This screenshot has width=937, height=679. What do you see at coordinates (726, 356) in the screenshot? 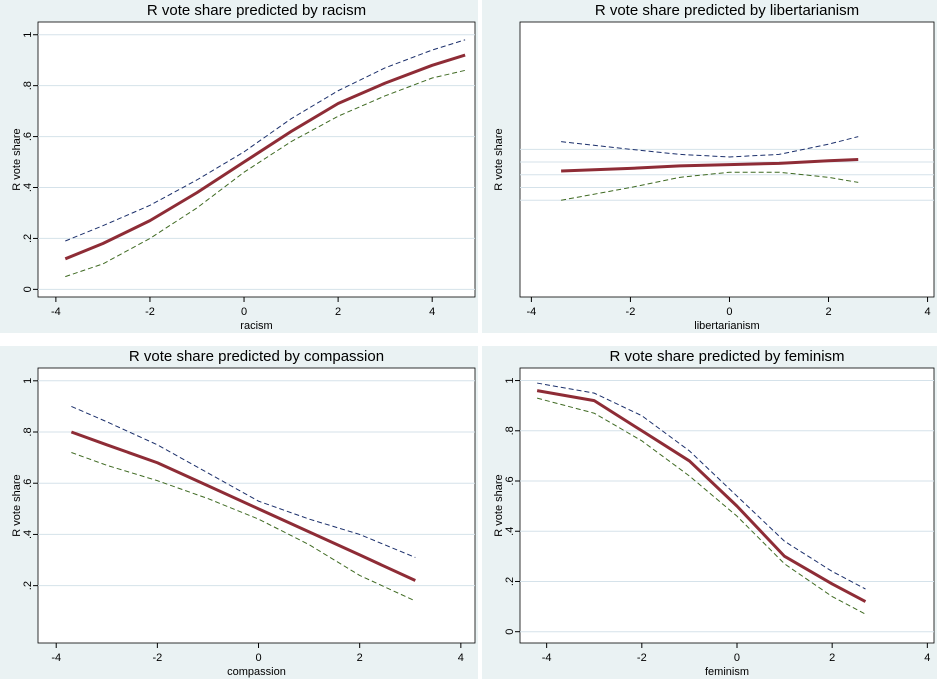
I see `chart-title: R vote share predicted by feminism` at bounding box center [726, 356].